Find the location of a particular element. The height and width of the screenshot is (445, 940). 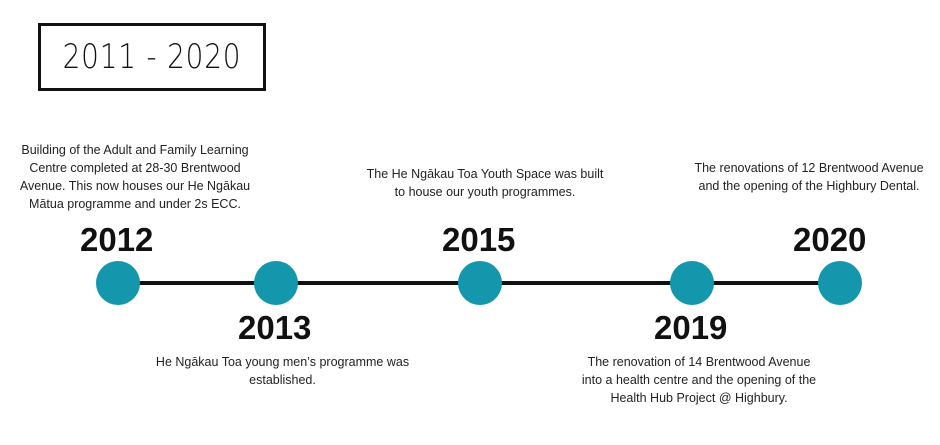

title-box: 2011 - 2020 is located at coordinates (152, 57).